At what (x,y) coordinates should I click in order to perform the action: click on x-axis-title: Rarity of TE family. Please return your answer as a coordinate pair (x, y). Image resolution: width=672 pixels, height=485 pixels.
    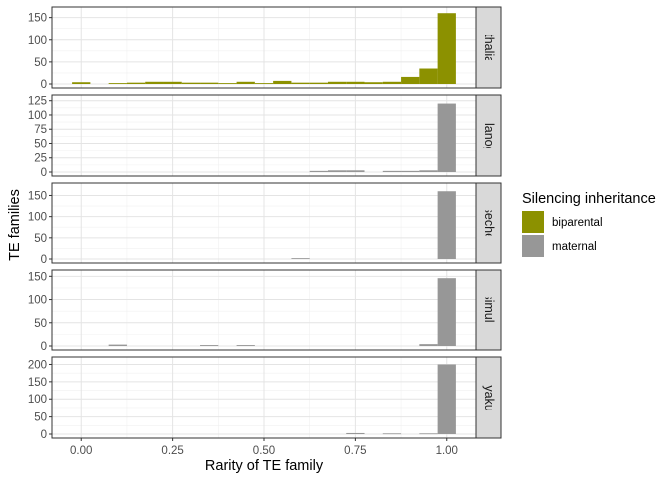
    Looking at the image, I should click on (264, 466).